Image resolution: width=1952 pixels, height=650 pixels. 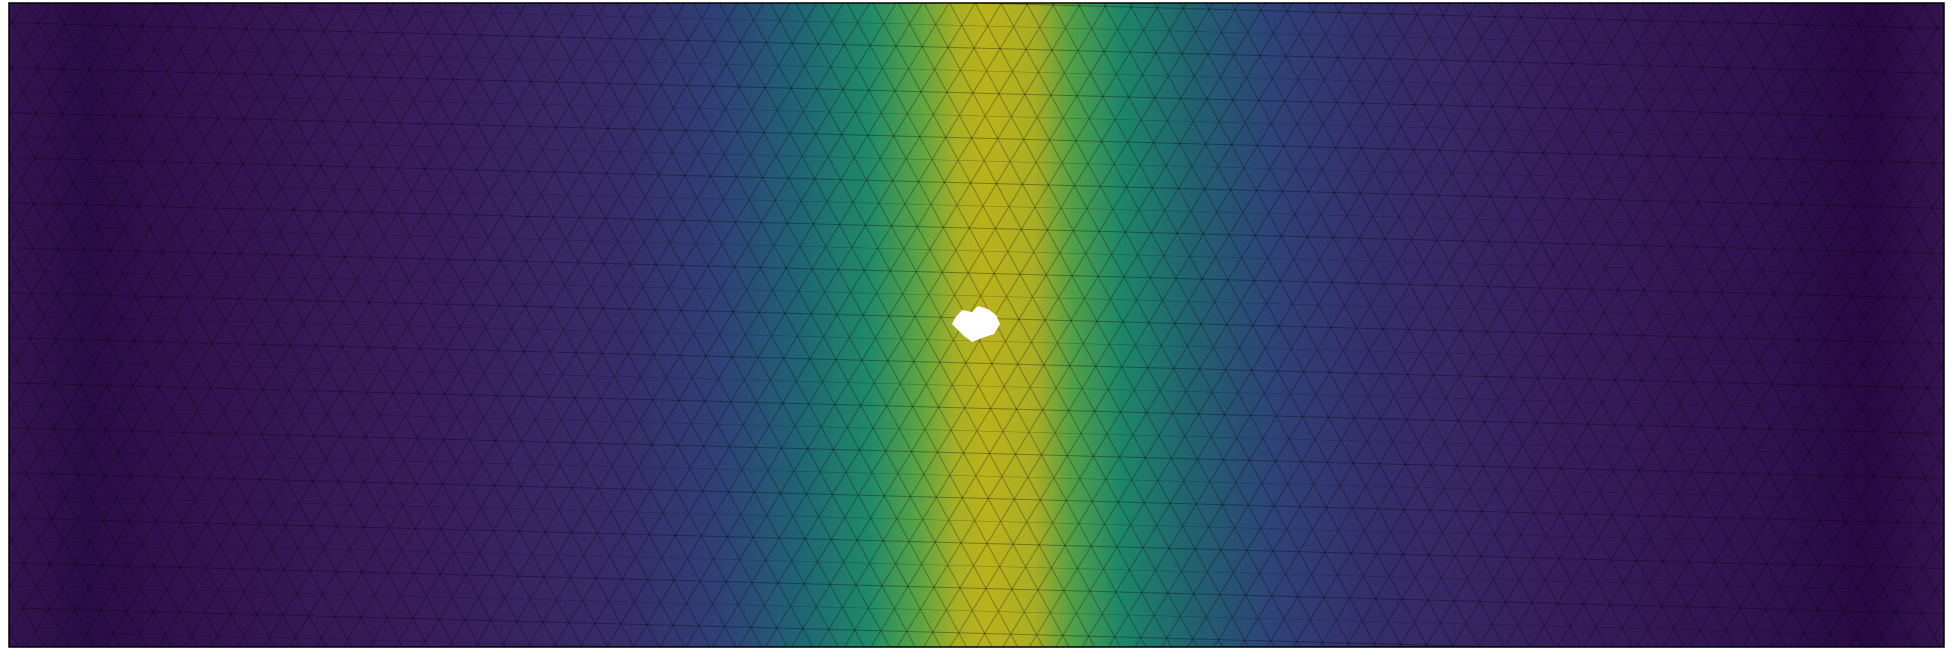 I want to click on hole, so click(x=976, y=324).